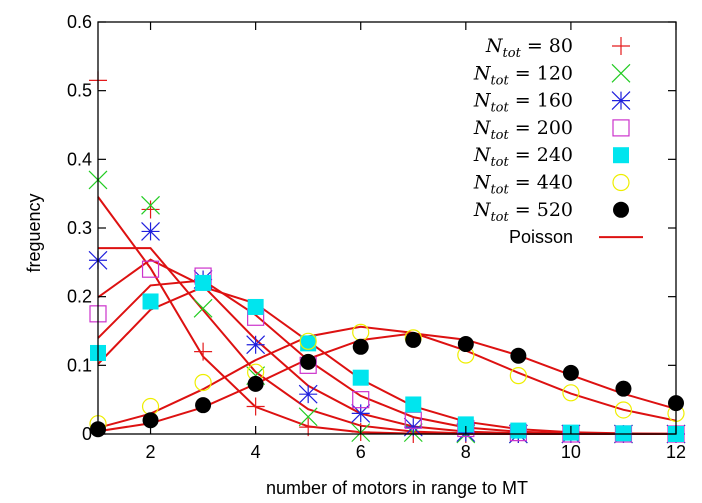  Describe the element at coordinates (256, 452) in the screenshot. I see `x-tick-label: 4` at that location.